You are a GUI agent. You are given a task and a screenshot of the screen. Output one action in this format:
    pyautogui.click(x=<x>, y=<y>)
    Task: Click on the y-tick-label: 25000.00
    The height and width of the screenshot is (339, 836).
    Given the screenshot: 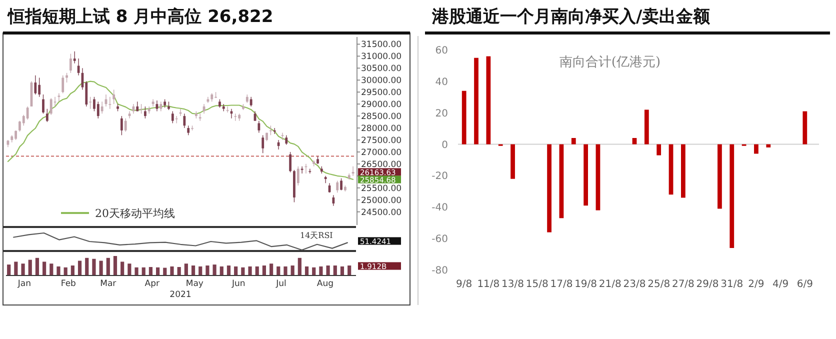 What is the action you would take?
    pyautogui.click(x=381, y=201)
    